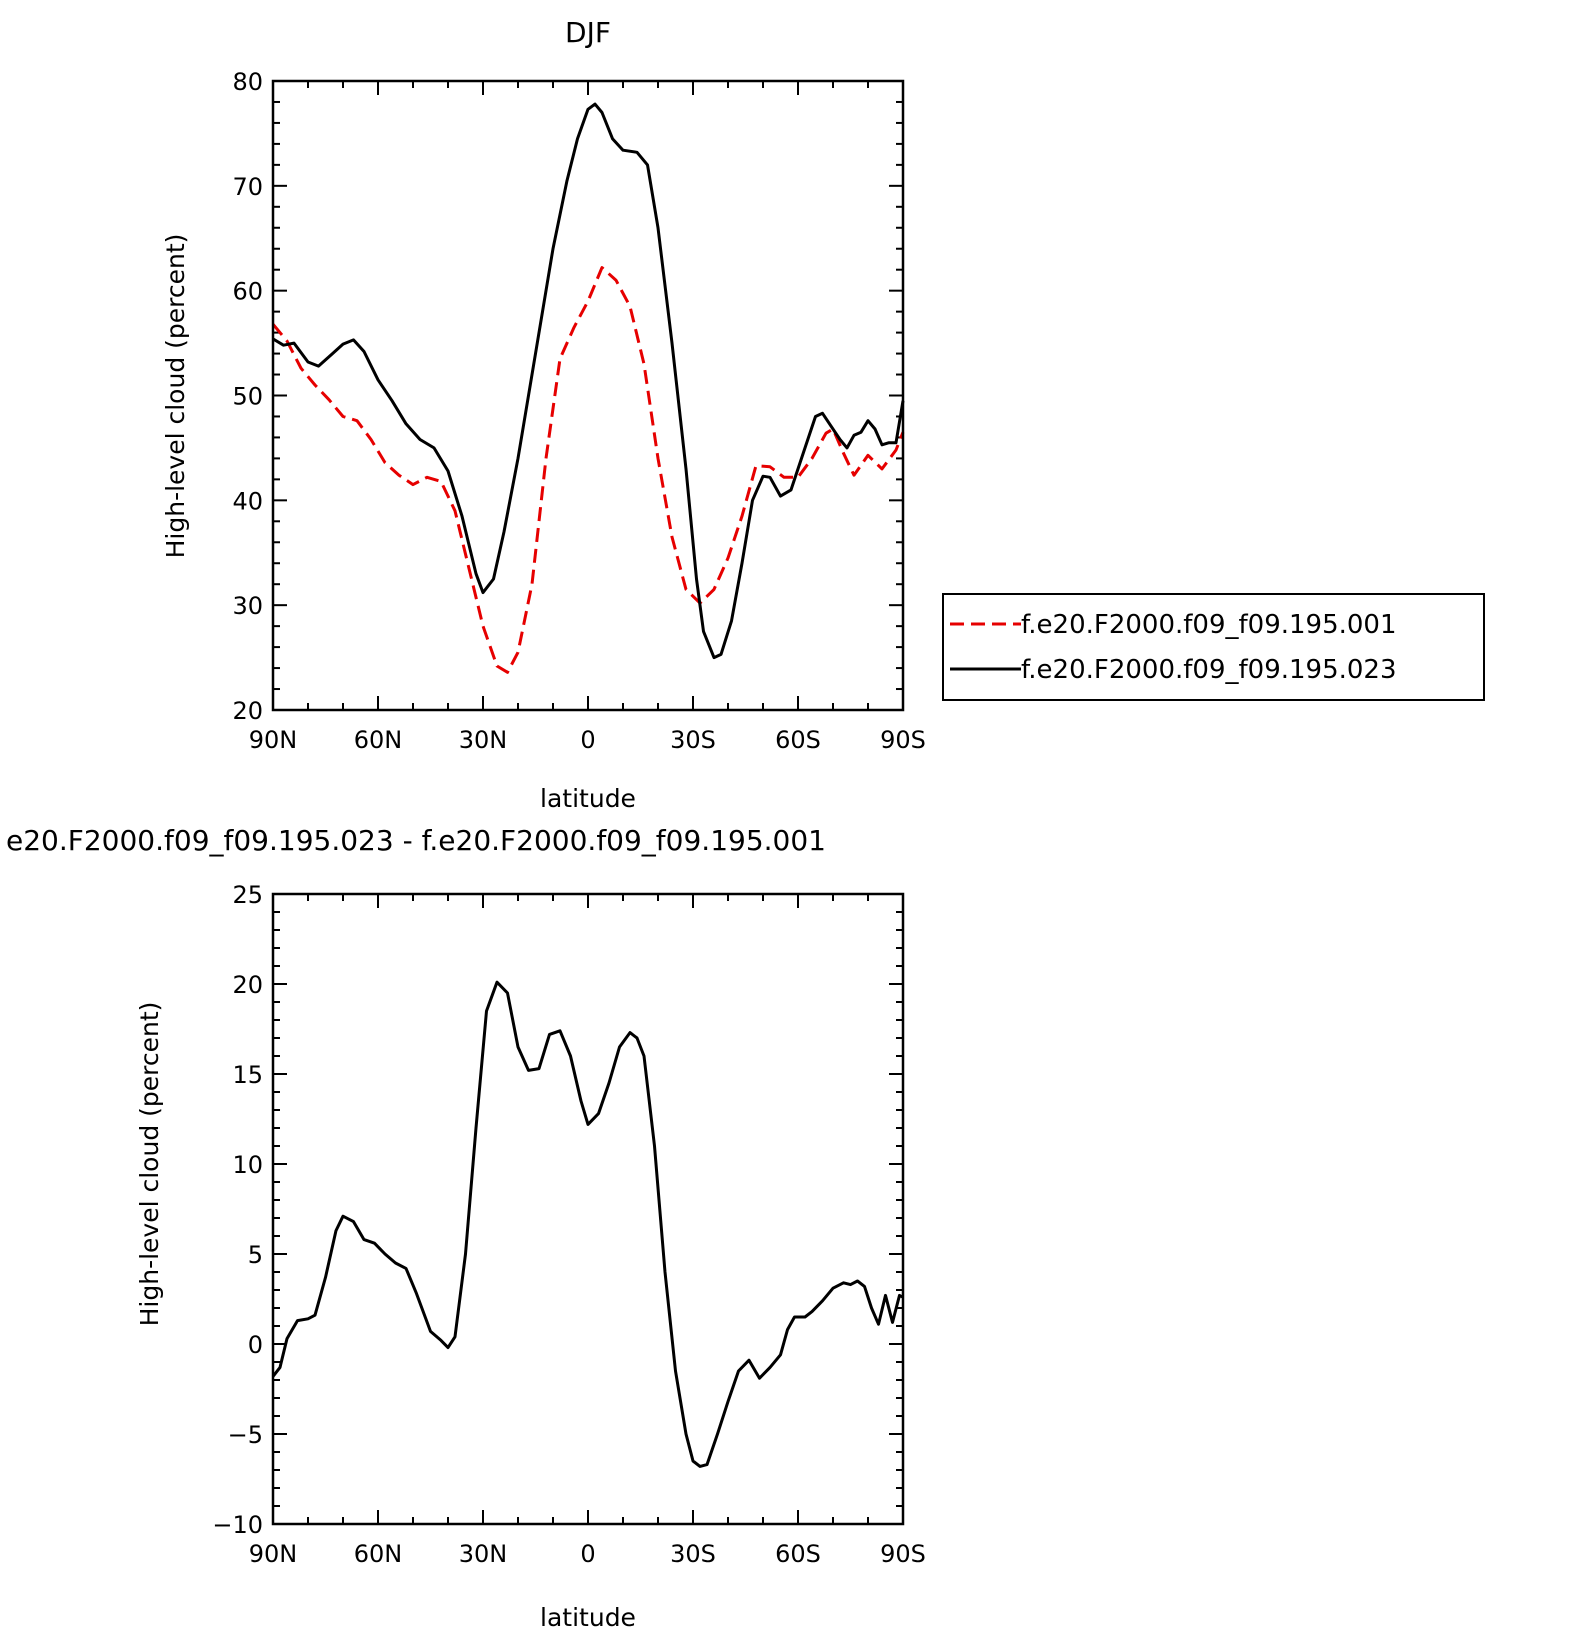 The width and height of the screenshot is (1588, 1635). I want to click on bottom-xtick-label: 30S, so click(693, 1554).